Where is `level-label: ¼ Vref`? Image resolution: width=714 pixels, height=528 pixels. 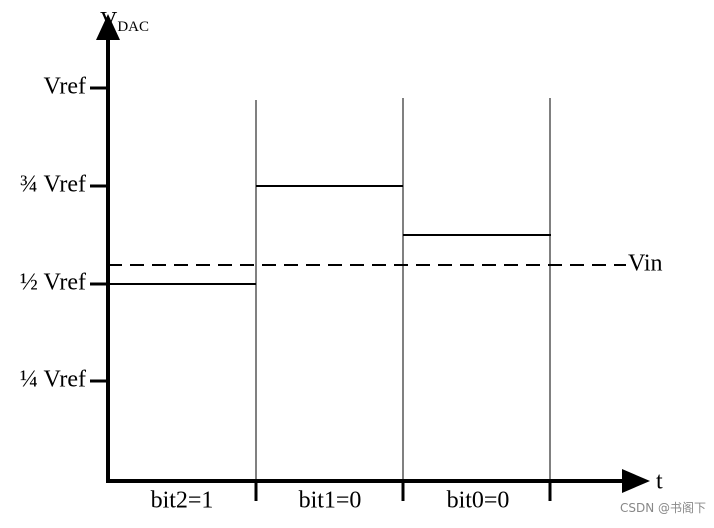
level-label: ¼ Vref is located at coordinates (53, 380).